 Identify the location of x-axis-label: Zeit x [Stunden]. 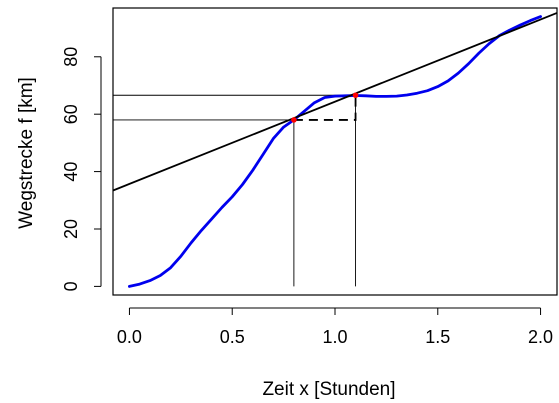
(328, 389).